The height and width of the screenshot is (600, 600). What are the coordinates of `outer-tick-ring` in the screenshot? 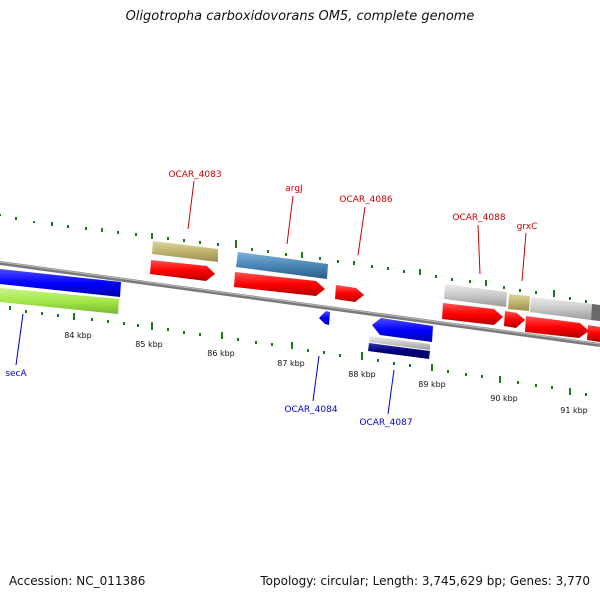 It's located at (293, 258).